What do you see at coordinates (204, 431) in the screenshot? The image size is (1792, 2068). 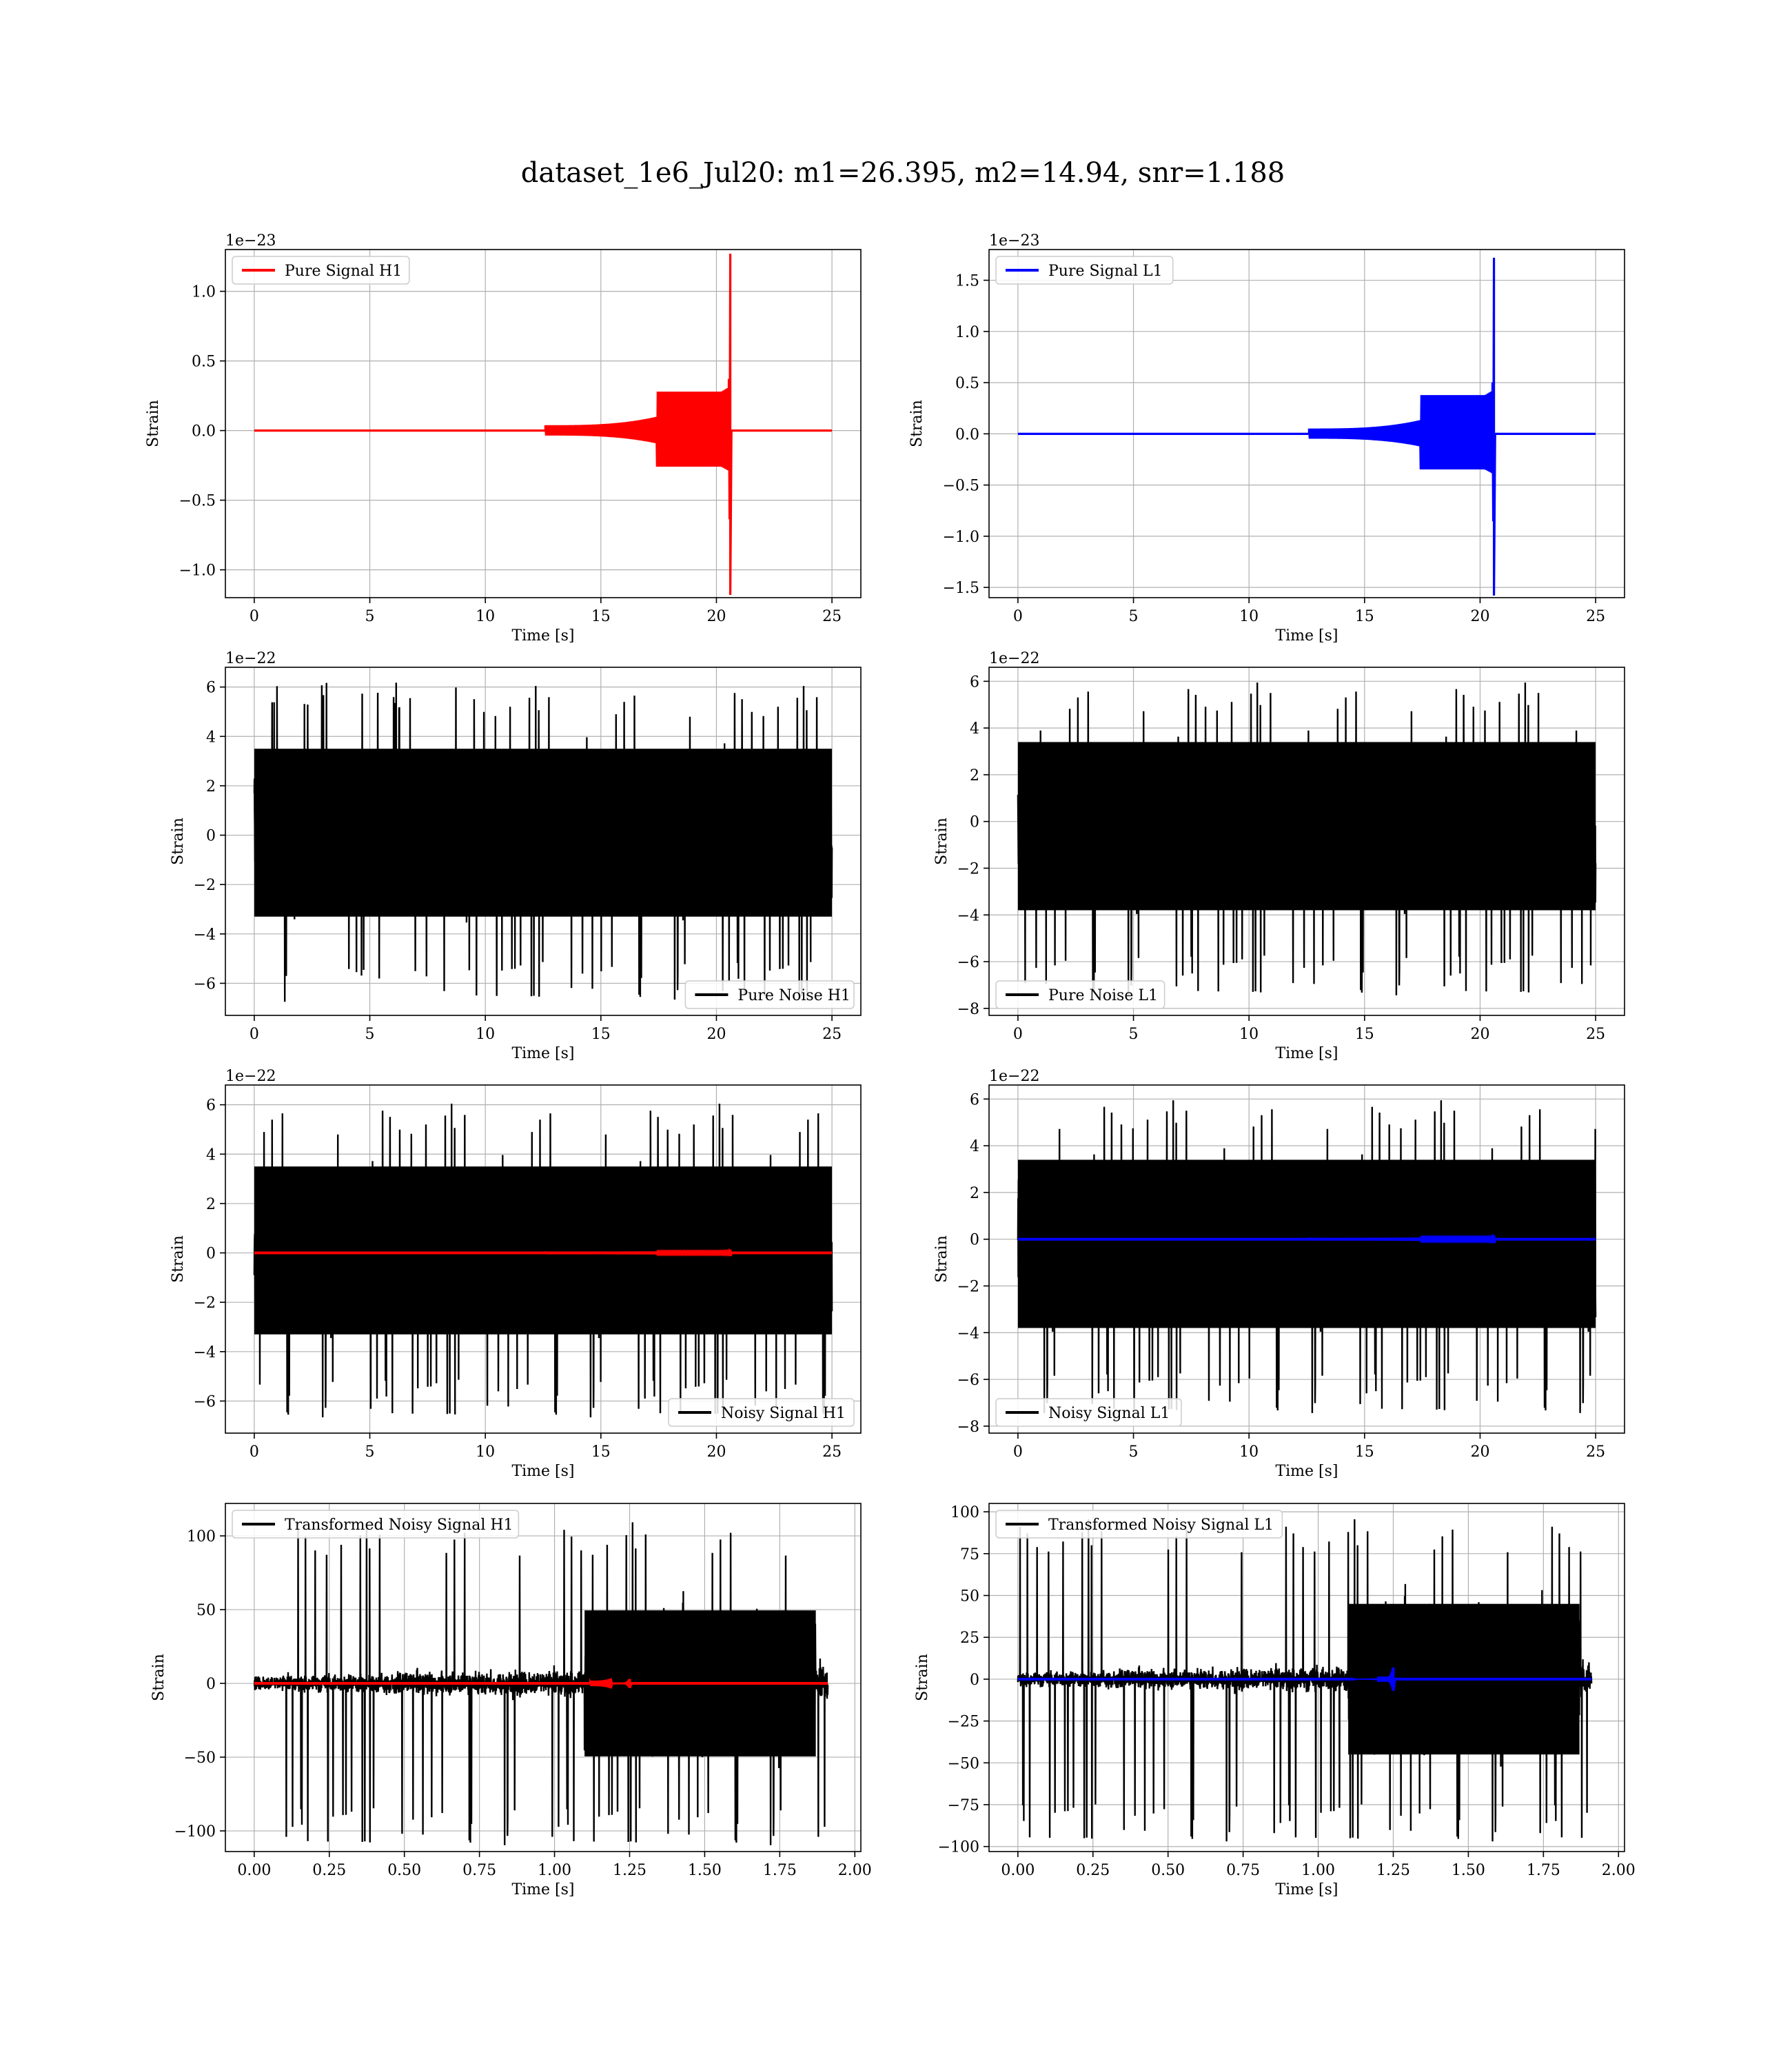 I see `y-tick-label: 0.0` at bounding box center [204, 431].